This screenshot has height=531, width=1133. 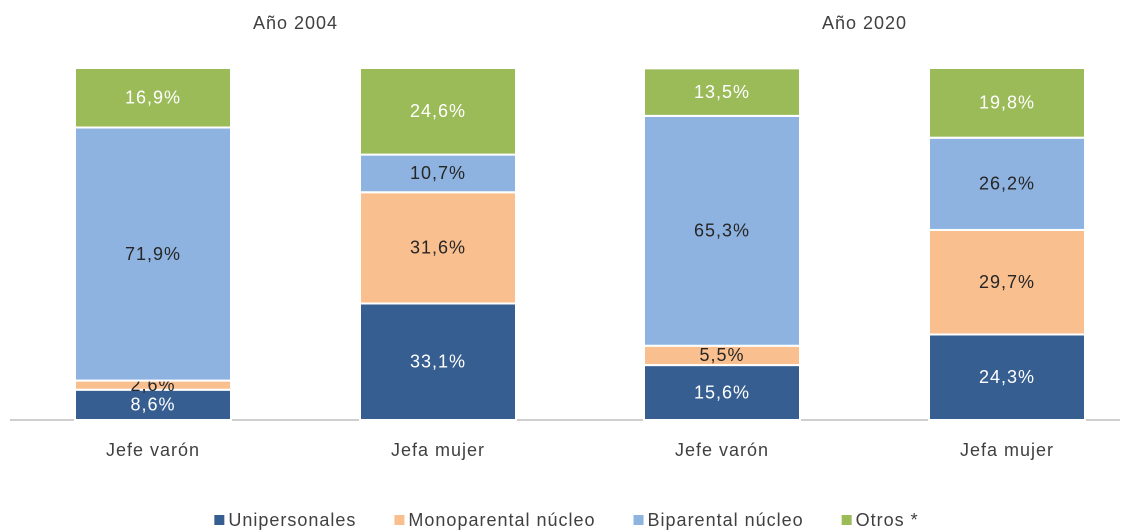 I want to click on legend-label: Monoparental núcleo, so click(x=501, y=520).